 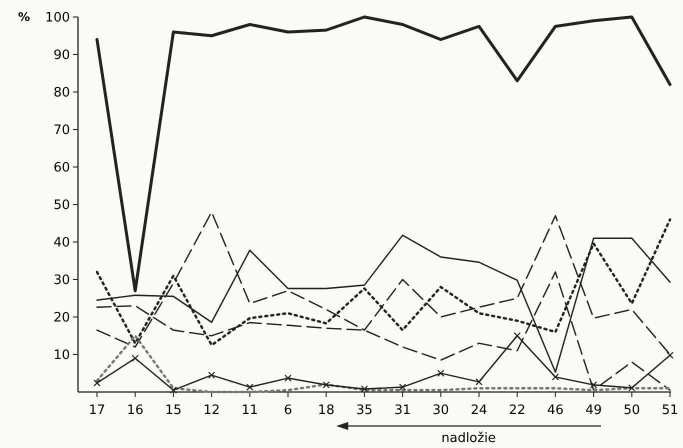 I want to click on y-tick-label: 40, so click(x=61, y=243).